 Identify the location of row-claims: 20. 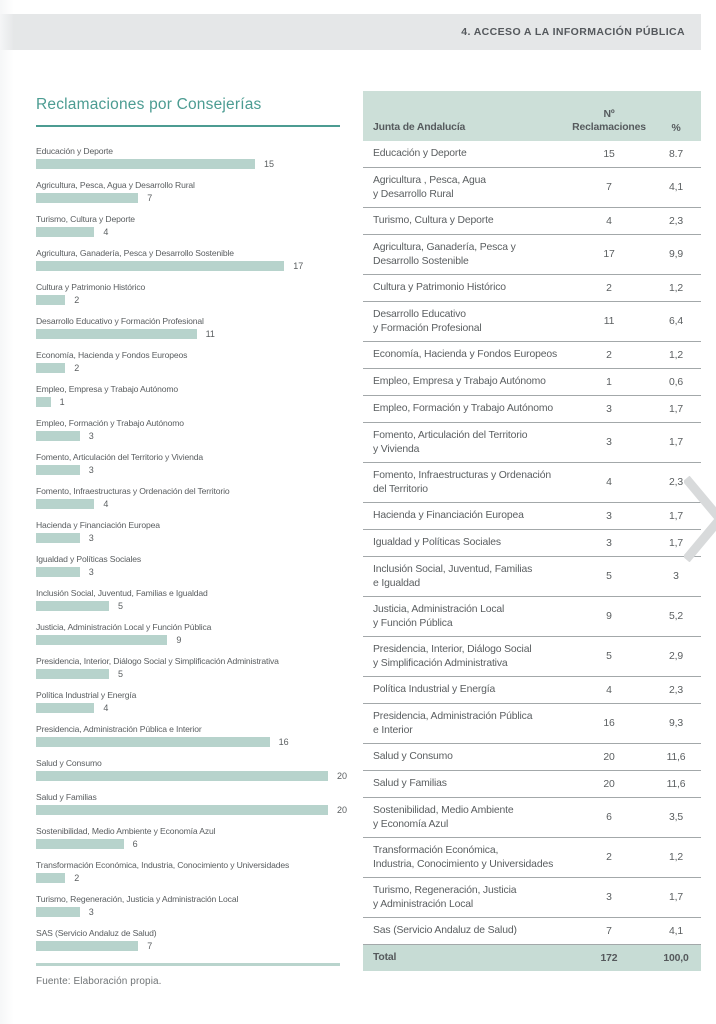
(609, 784).